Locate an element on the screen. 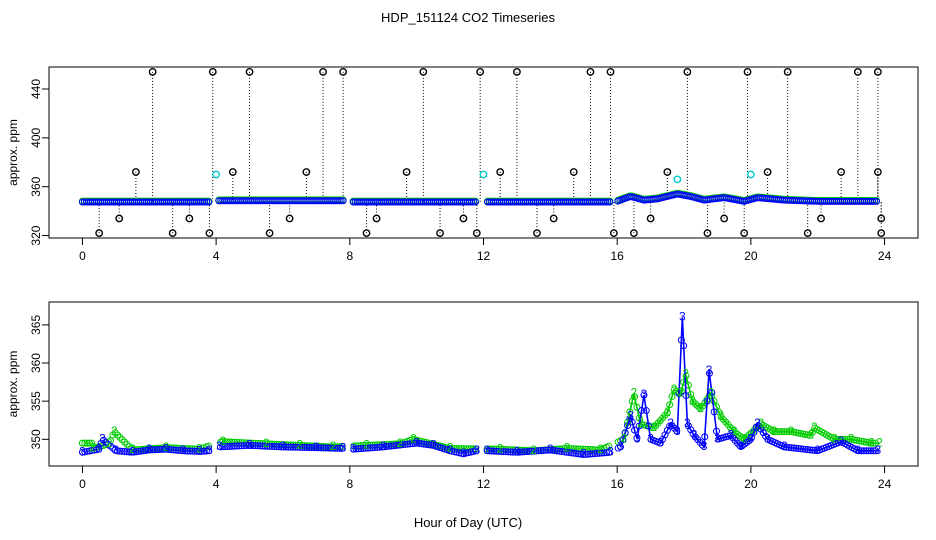 This screenshot has width=936, height=540. chart-title: HDP_151124 CO2 Timeseries is located at coordinates (468, 17).